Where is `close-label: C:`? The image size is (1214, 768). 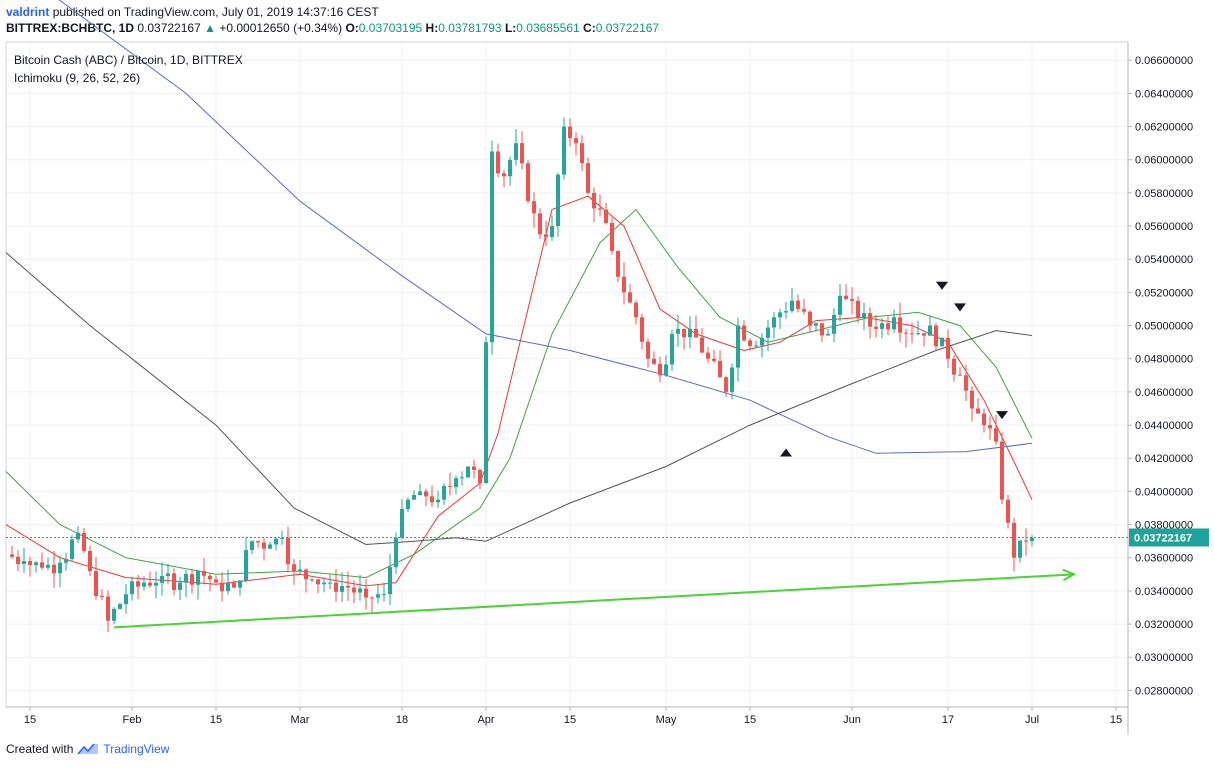
close-label: C: is located at coordinates (589, 28).